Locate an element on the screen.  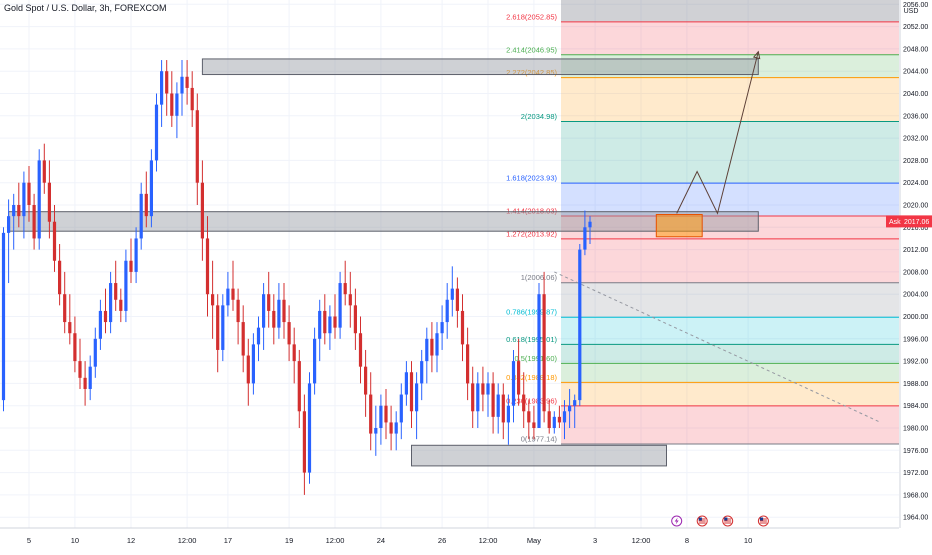
fib-level-label: 1.414(2018.03) is located at coordinates (531, 210).